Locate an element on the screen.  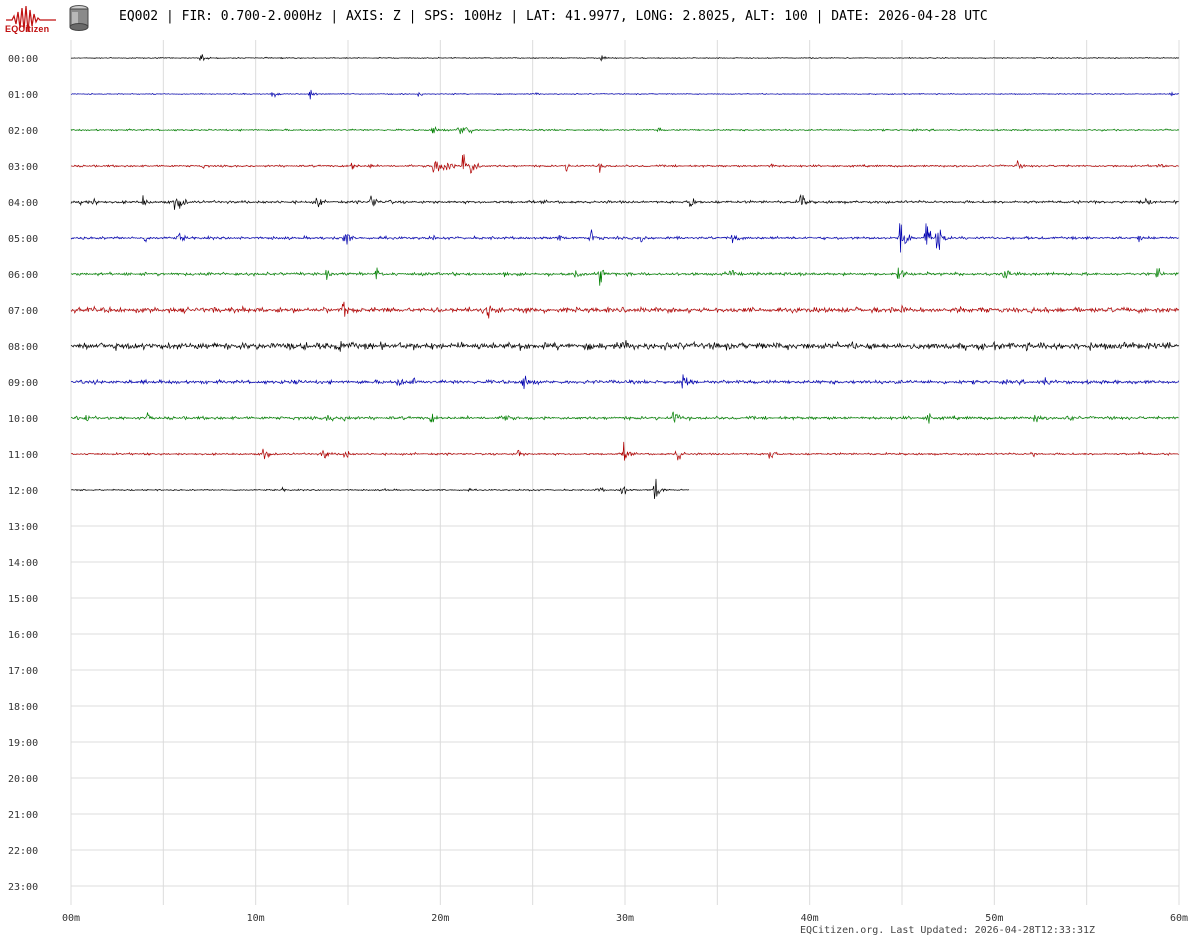
minute-tick-label: 20m is located at coordinates (440, 918).